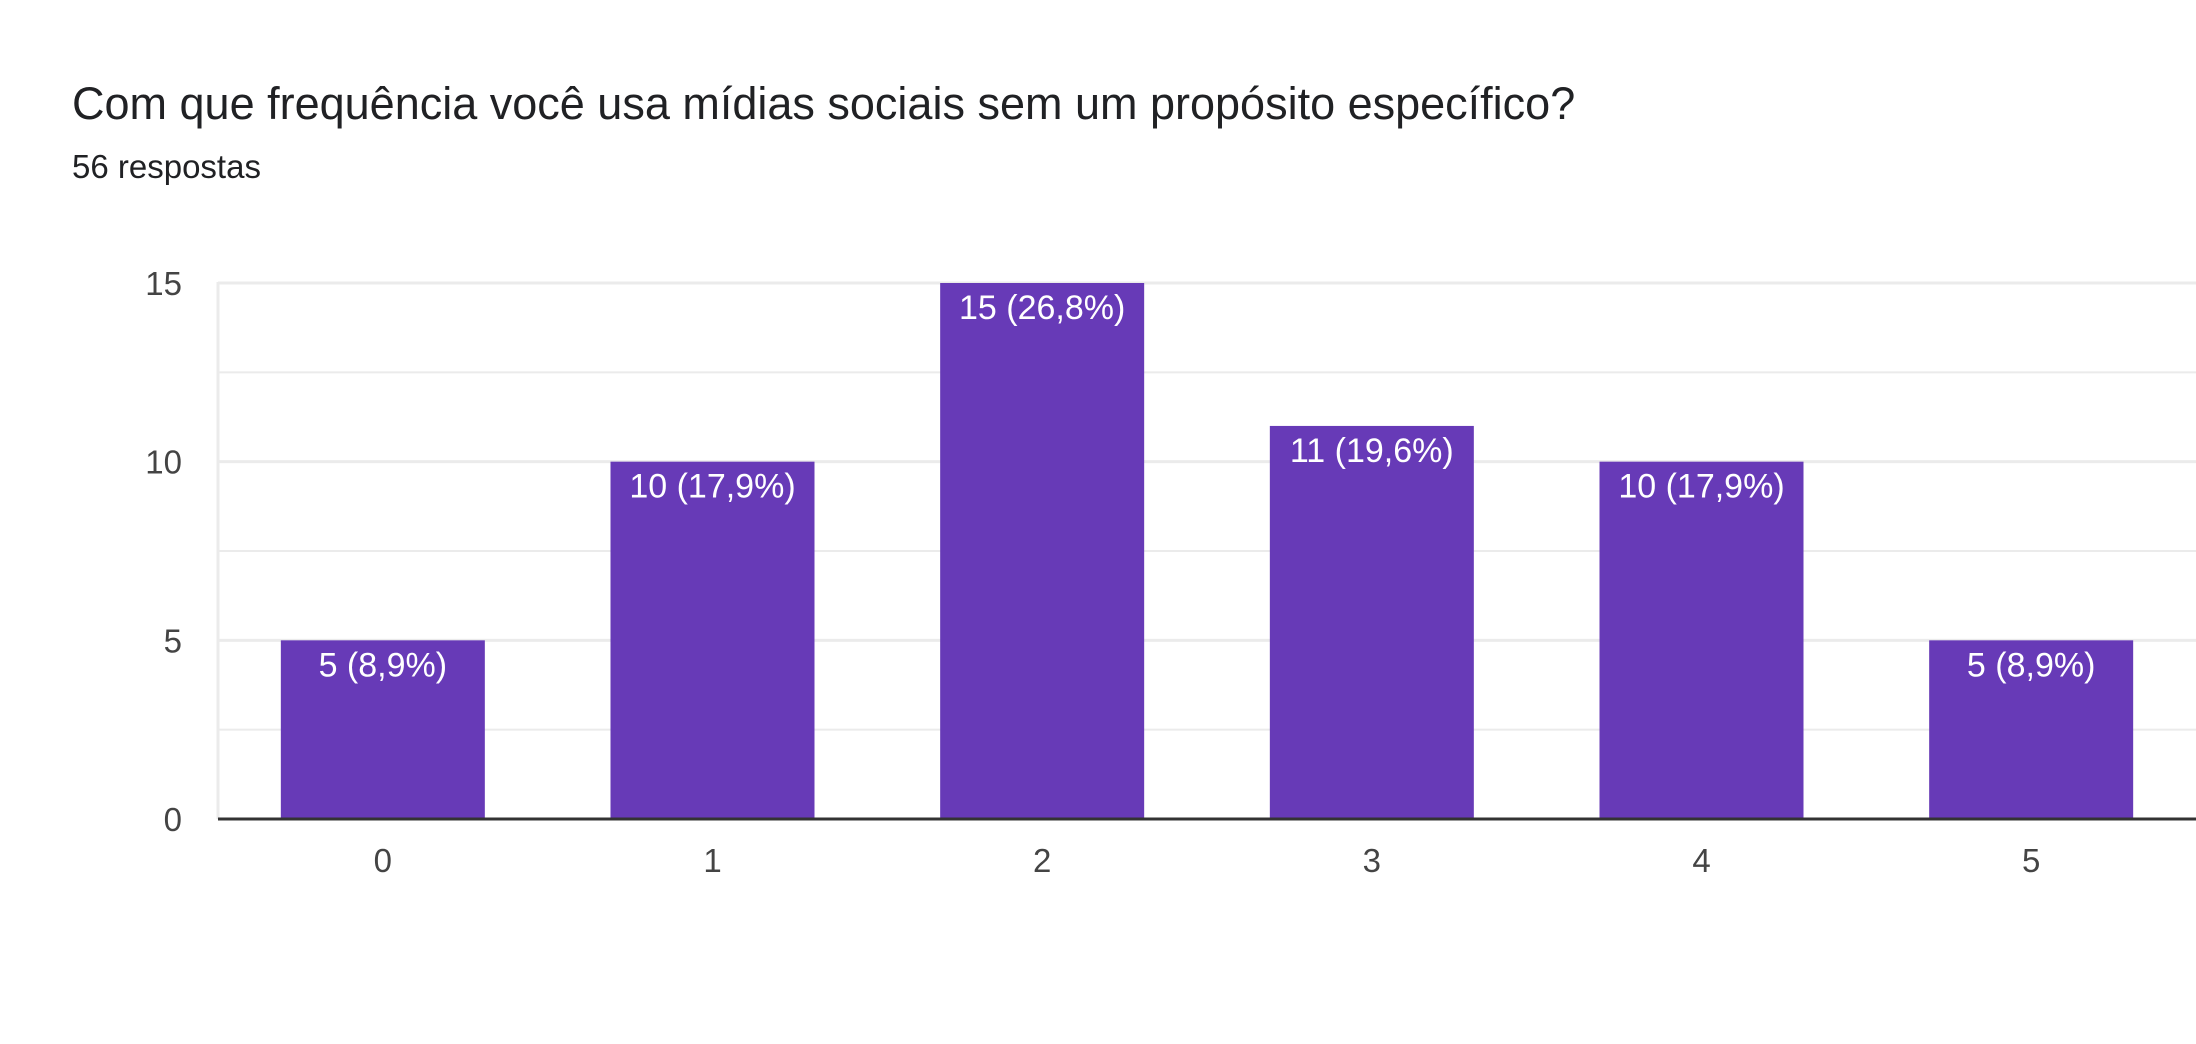 Image resolution: width=2196 pixels, height=1044 pixels. What do you see at coordinates (173, 640) in the screenshot?
I see `y-tick-label: 5` at bounding box center [173, 640].